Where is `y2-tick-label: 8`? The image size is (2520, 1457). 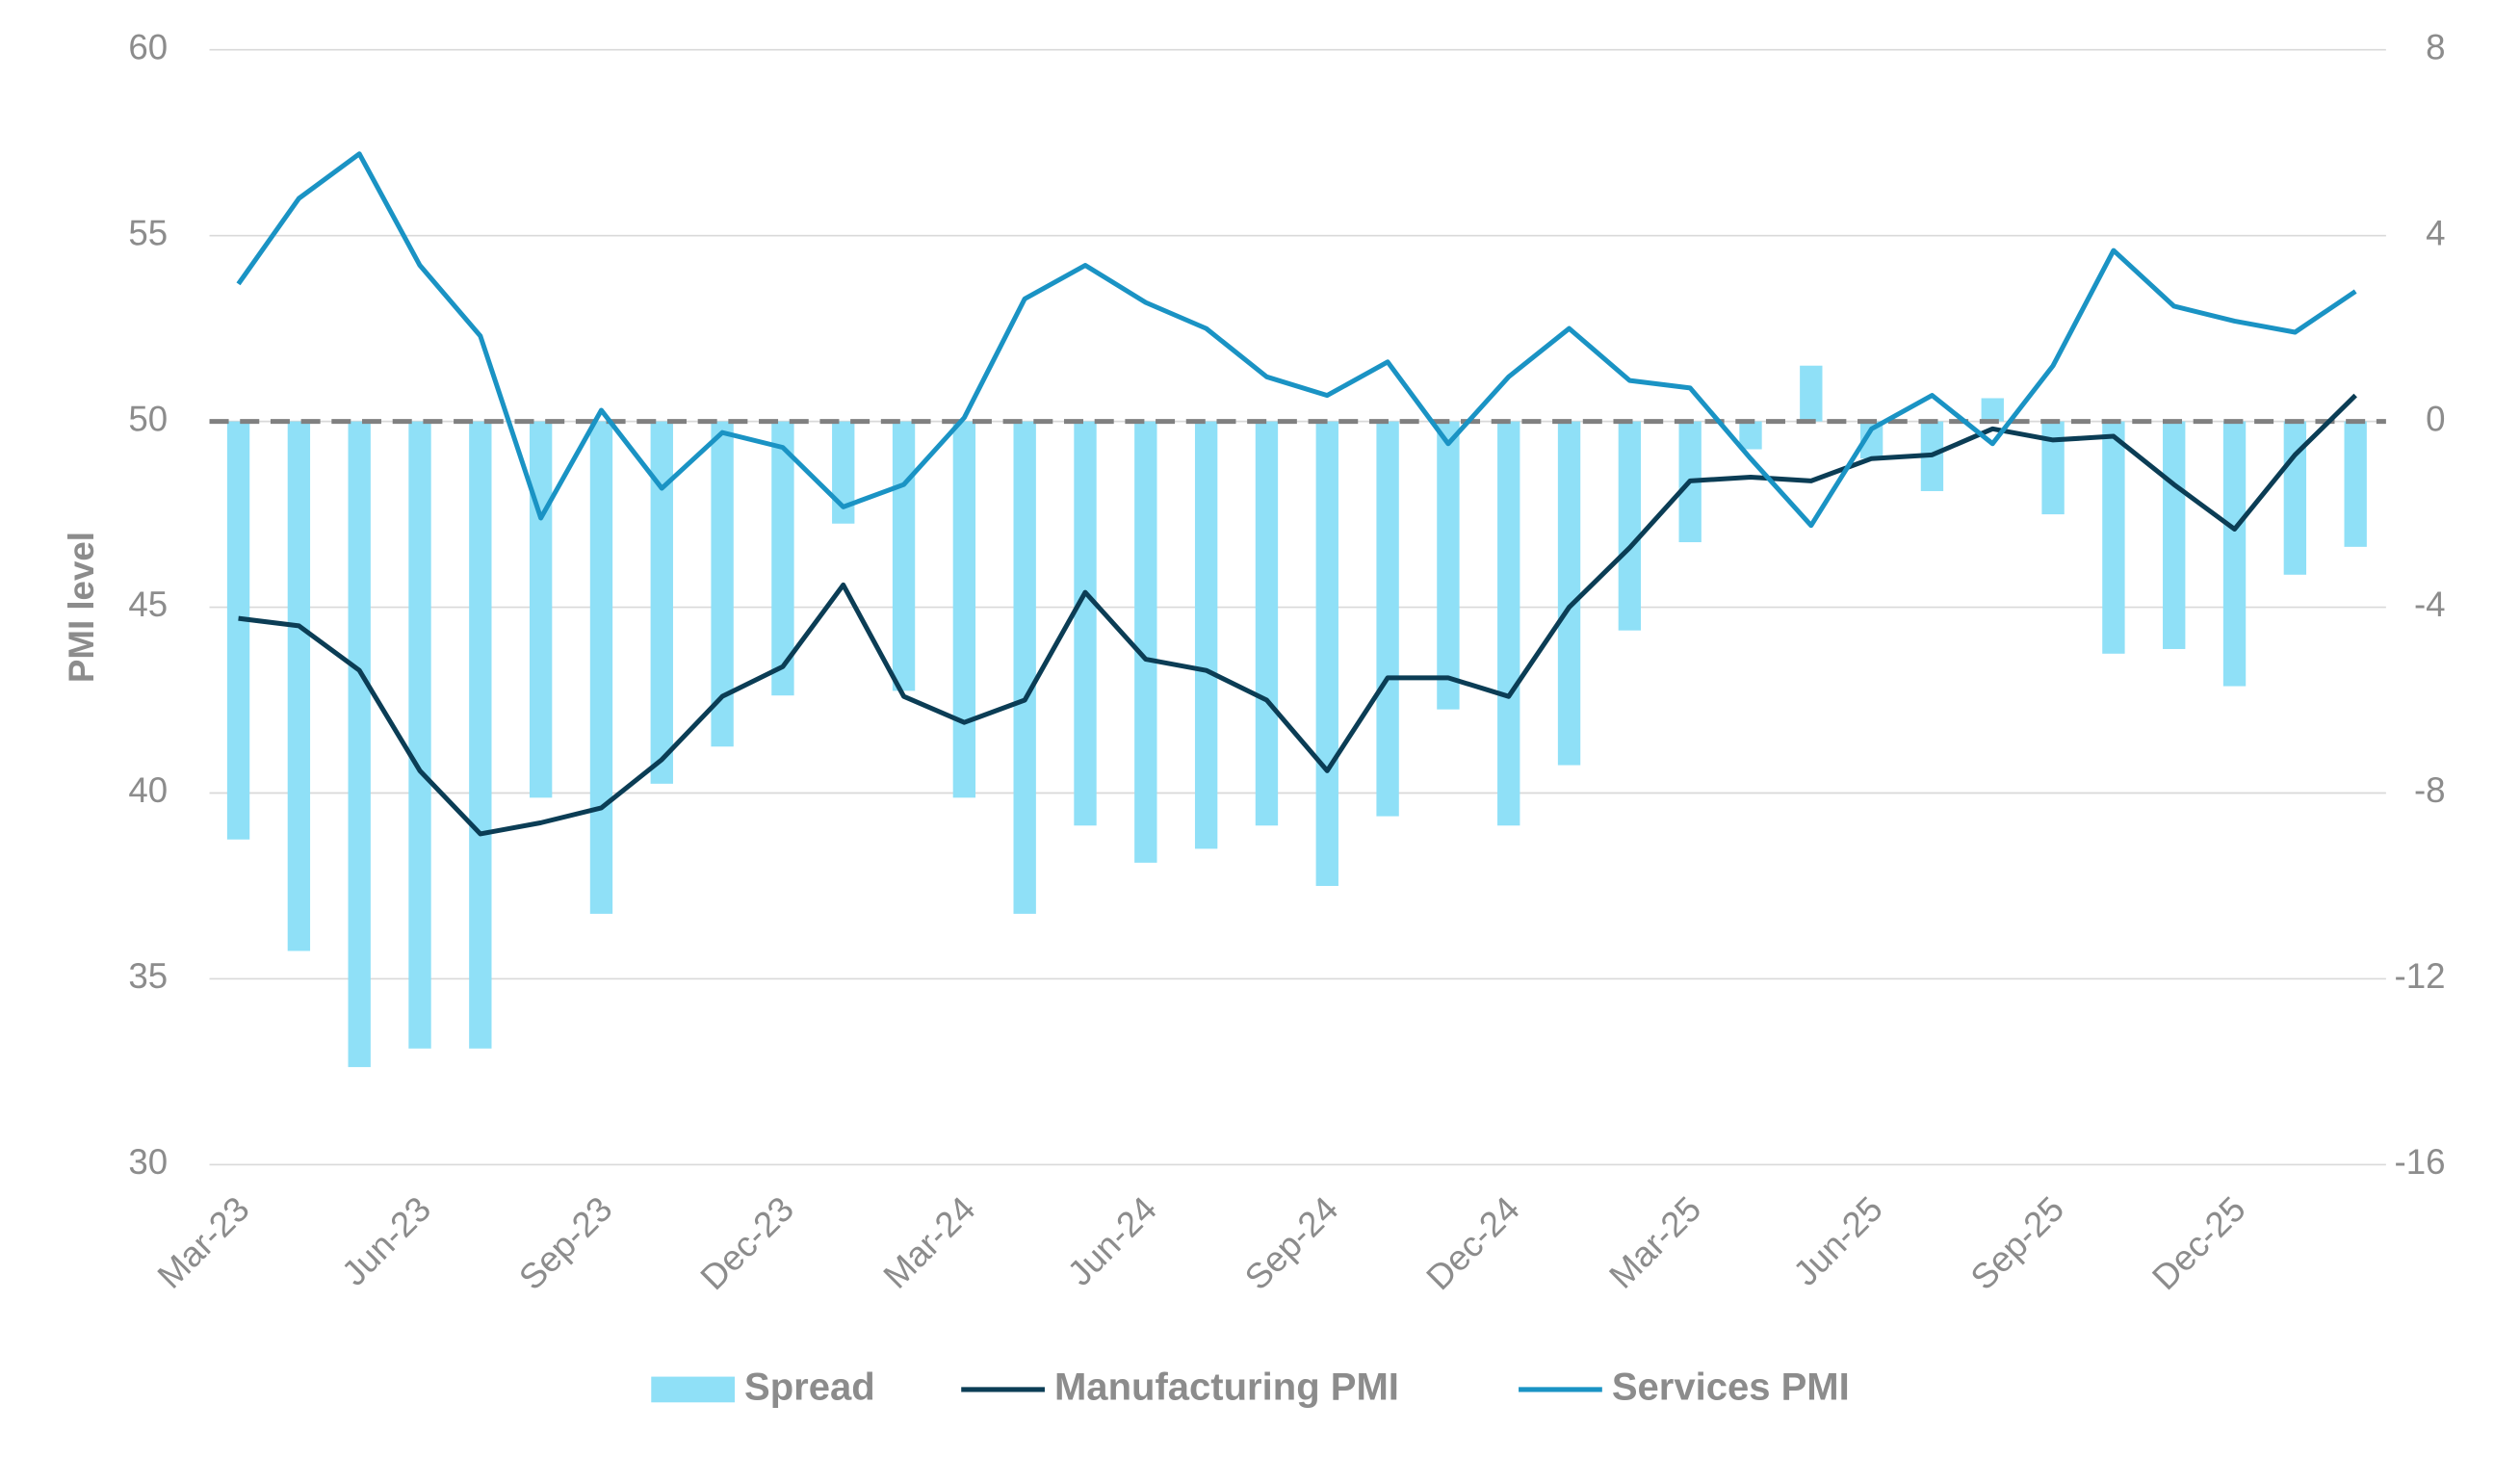
y2-tick-label: 8 is located at coordinates (2435, 46).